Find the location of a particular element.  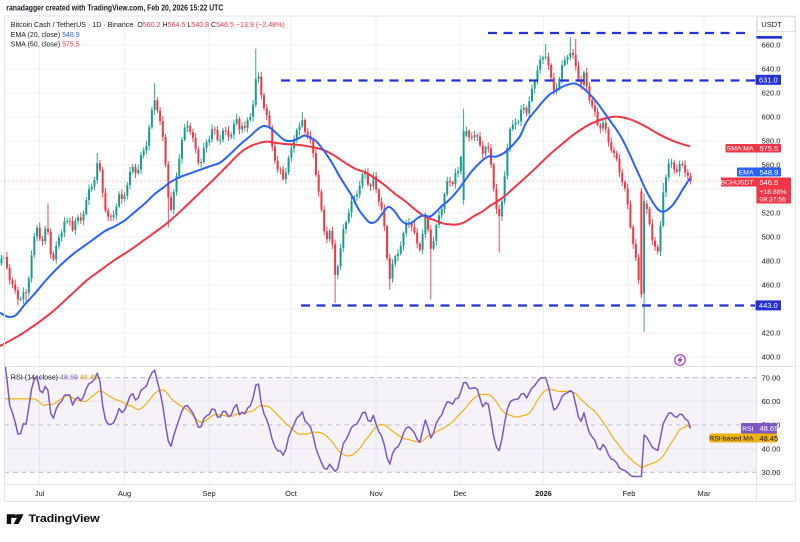

svg-text: BCHUSDT is located at coordinates (737, 183).